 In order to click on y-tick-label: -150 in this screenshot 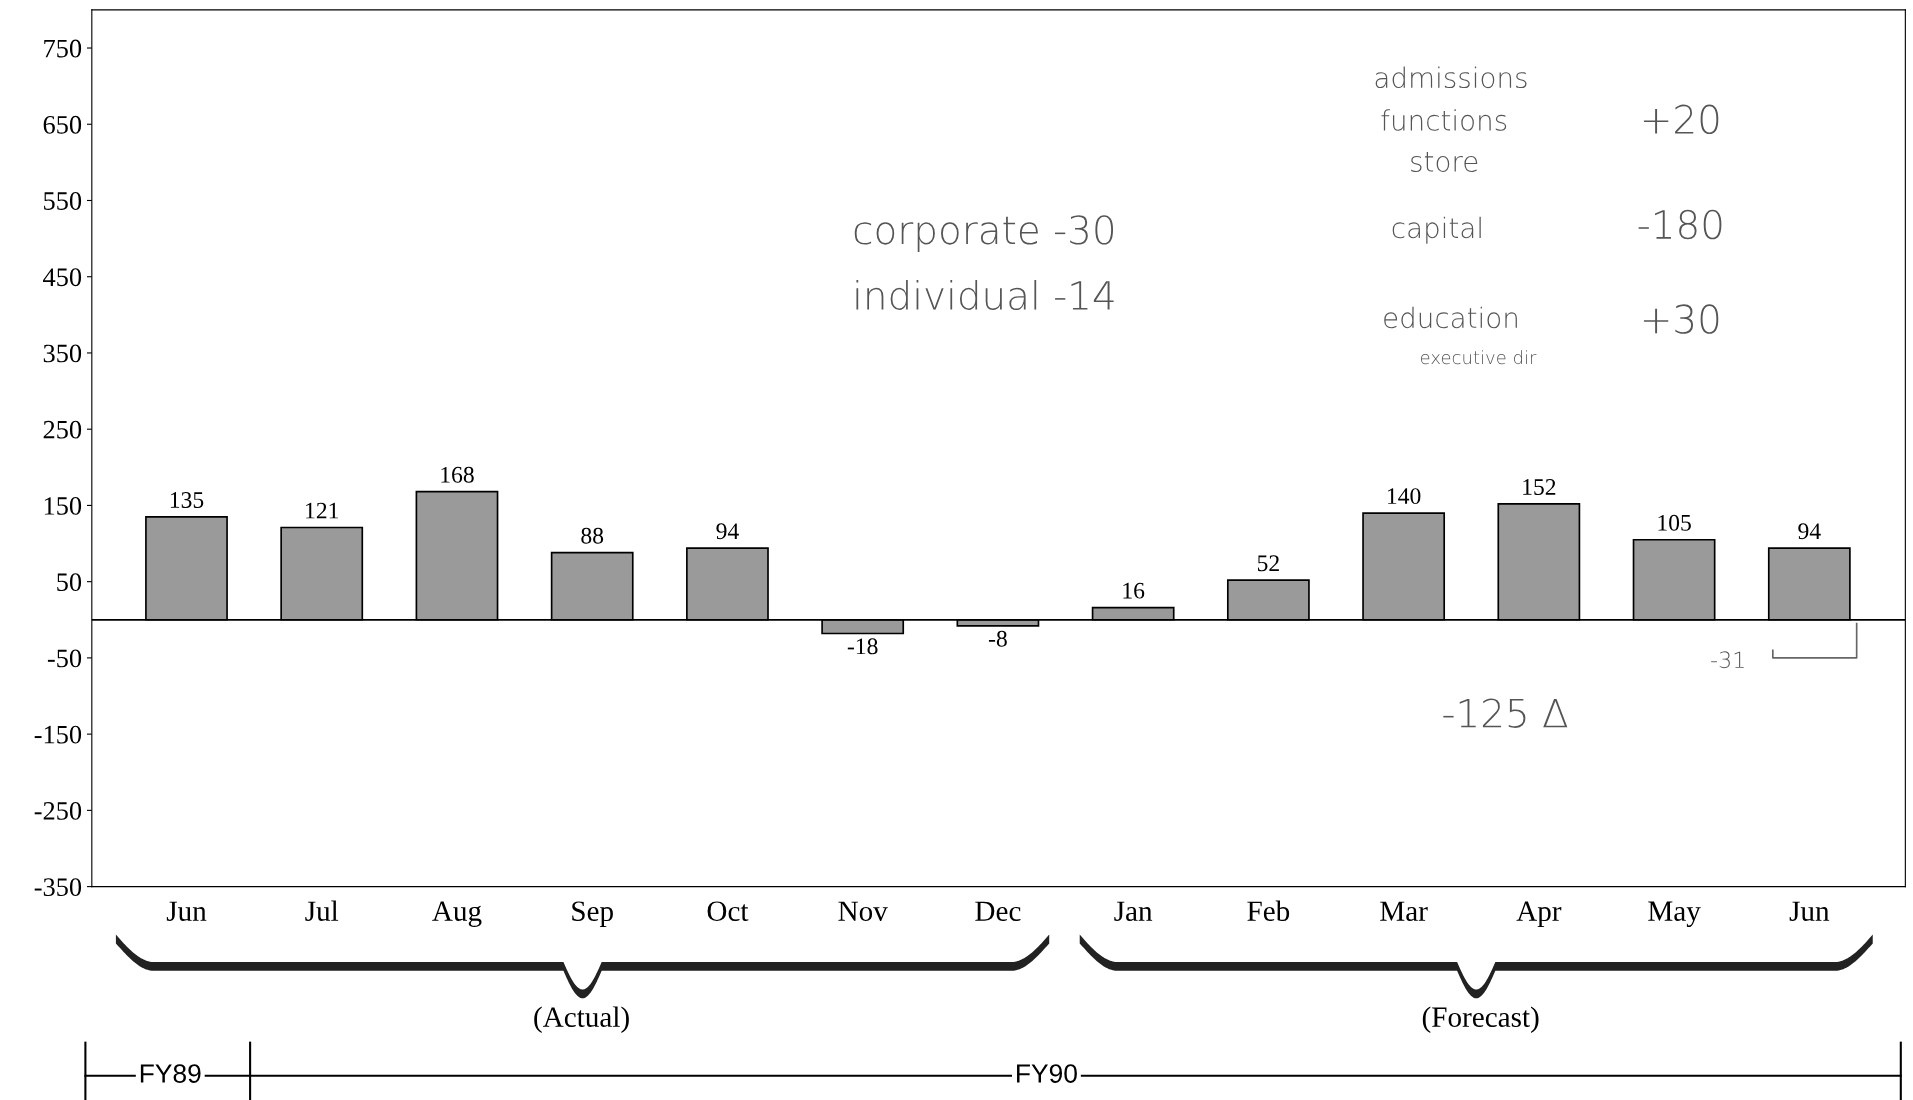, I will do `click(58, 734)`.